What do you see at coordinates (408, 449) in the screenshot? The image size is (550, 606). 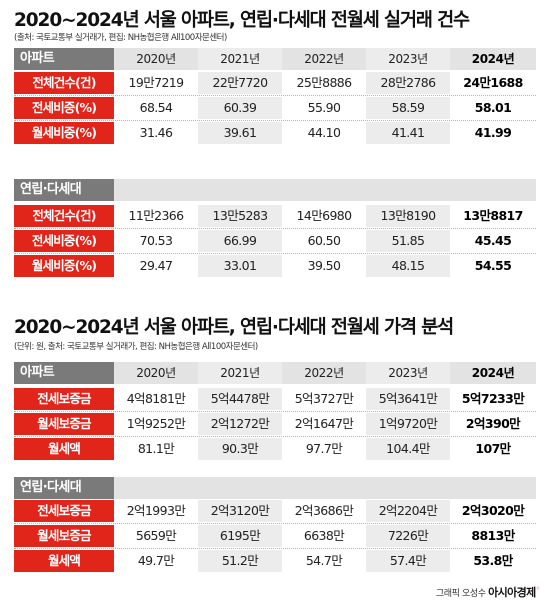 I see `value-cell: 104.4만` at bounding box center [408, 449].